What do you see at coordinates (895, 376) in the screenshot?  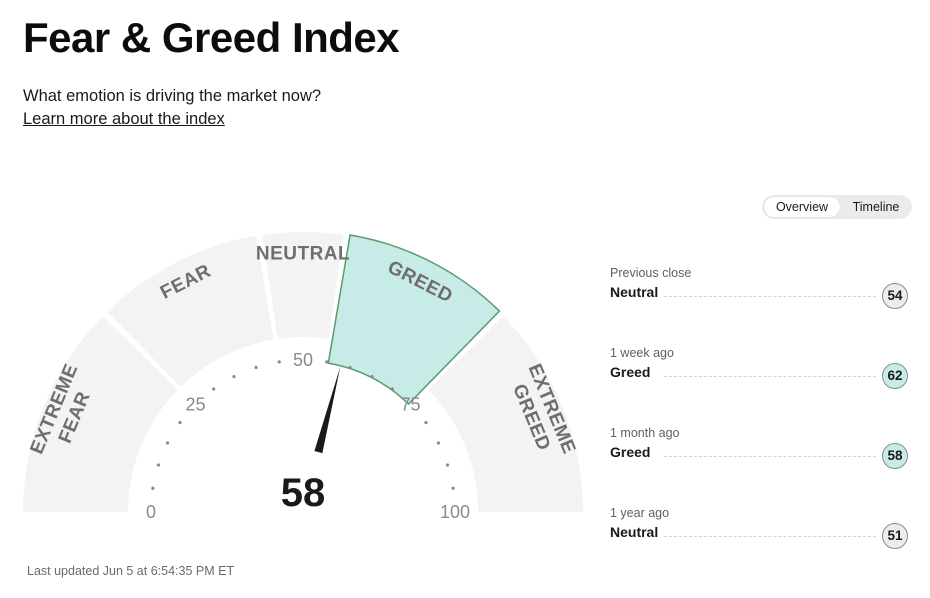 I see `history-value-badge: 62` at bounding box center [895, 376].